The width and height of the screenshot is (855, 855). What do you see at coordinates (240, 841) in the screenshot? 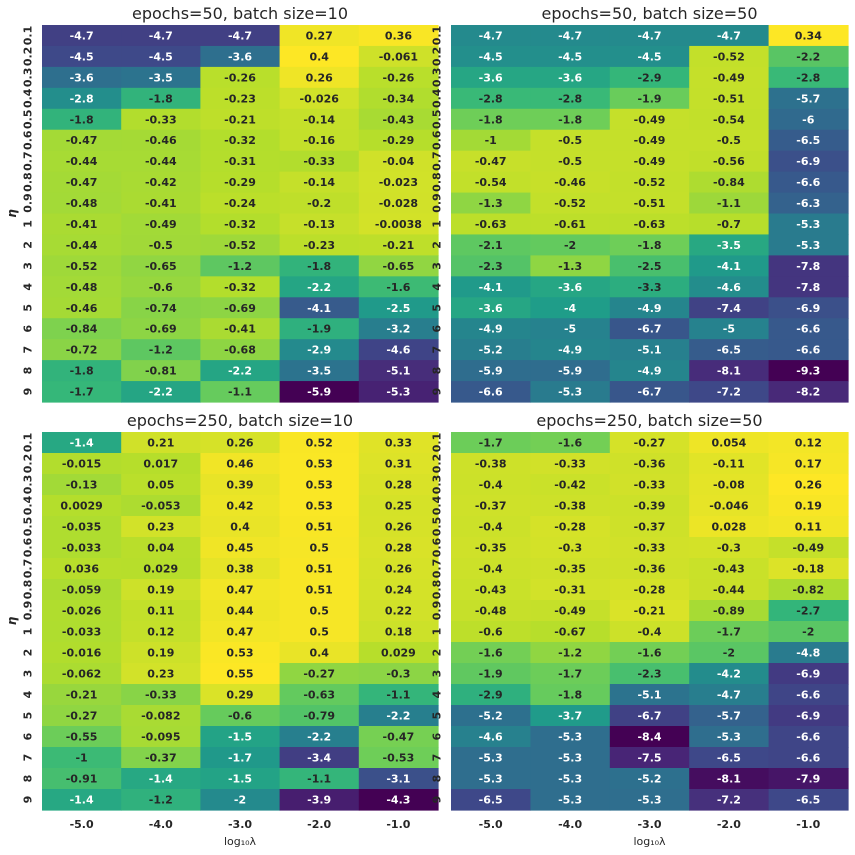
I see `x-axis-label: log₁₀λ` at bounding box center [240, 841].